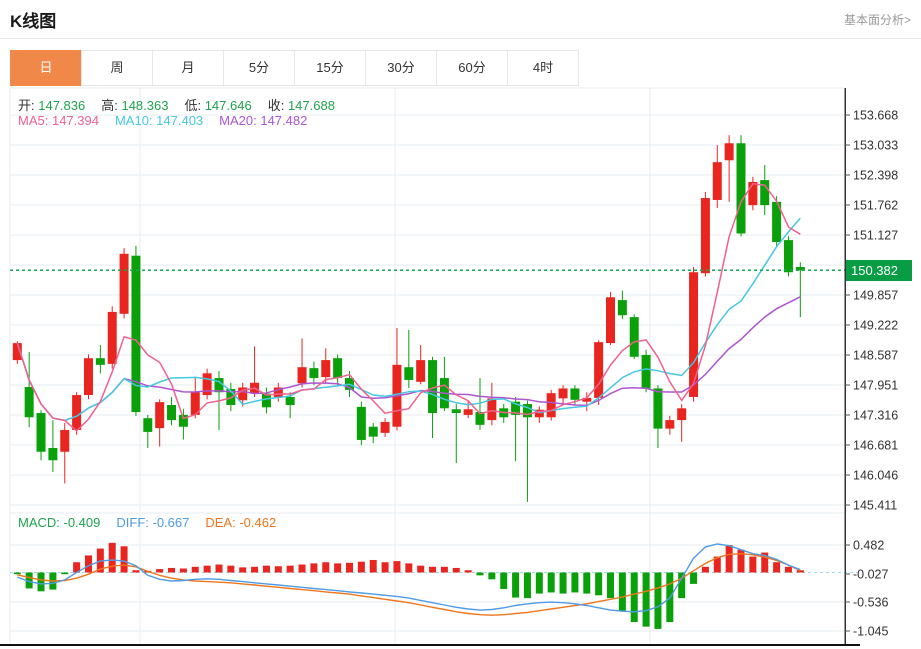  I want to click on dea-line, so click(409, 584).